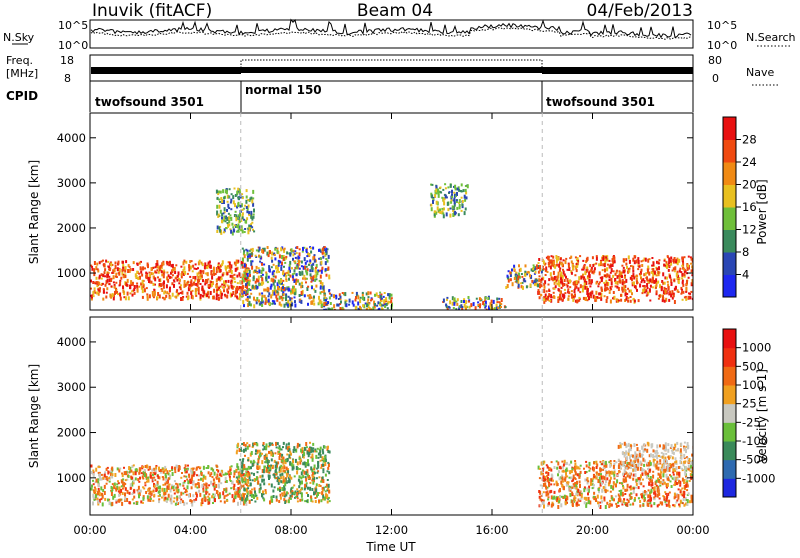 The height and width of the screenshot is (558, 800). Describe the element at coordinates (152, 11) in the screenshot. I see `station-title: Inuvik (fitACF)` at that location.